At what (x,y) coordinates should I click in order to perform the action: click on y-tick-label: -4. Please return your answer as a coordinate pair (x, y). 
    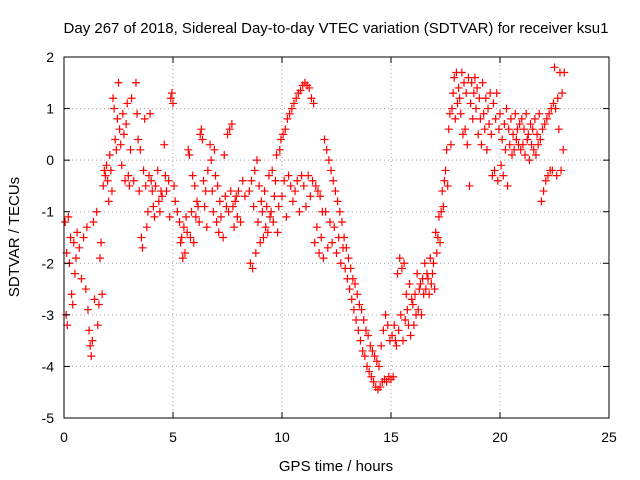
    Looking at the image, I should click on (48, 366).